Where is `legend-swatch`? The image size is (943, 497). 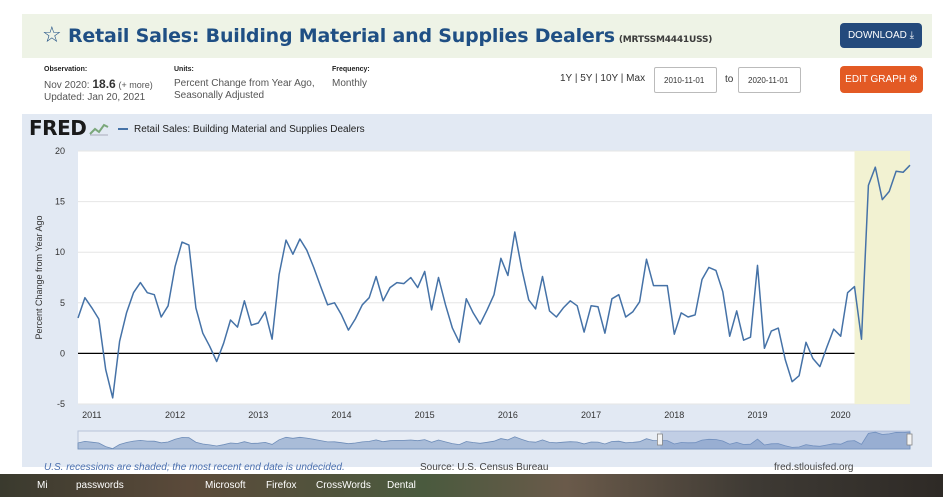 legend-swatch is located at coordinates (123, 129).